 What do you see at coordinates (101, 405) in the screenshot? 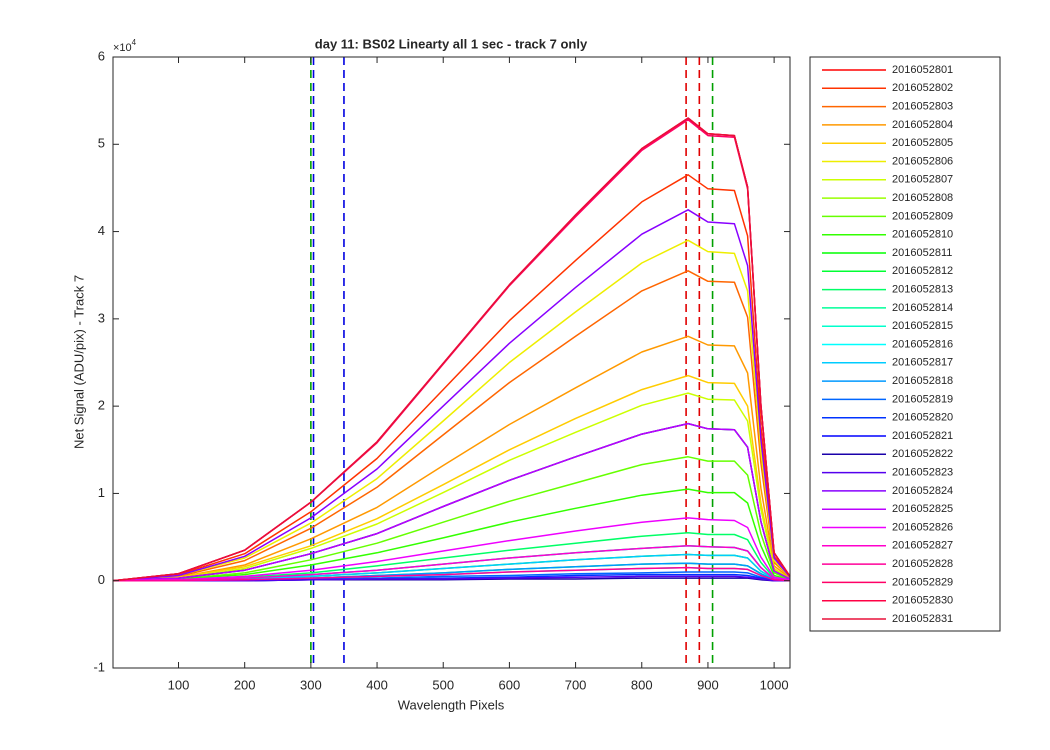
I see `y-tick-label: 2` at bounding box center [101, 405].